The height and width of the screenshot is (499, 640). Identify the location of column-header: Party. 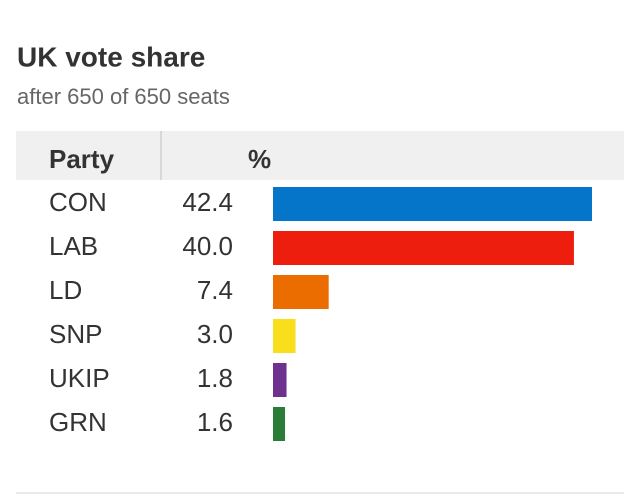
(82, 159).